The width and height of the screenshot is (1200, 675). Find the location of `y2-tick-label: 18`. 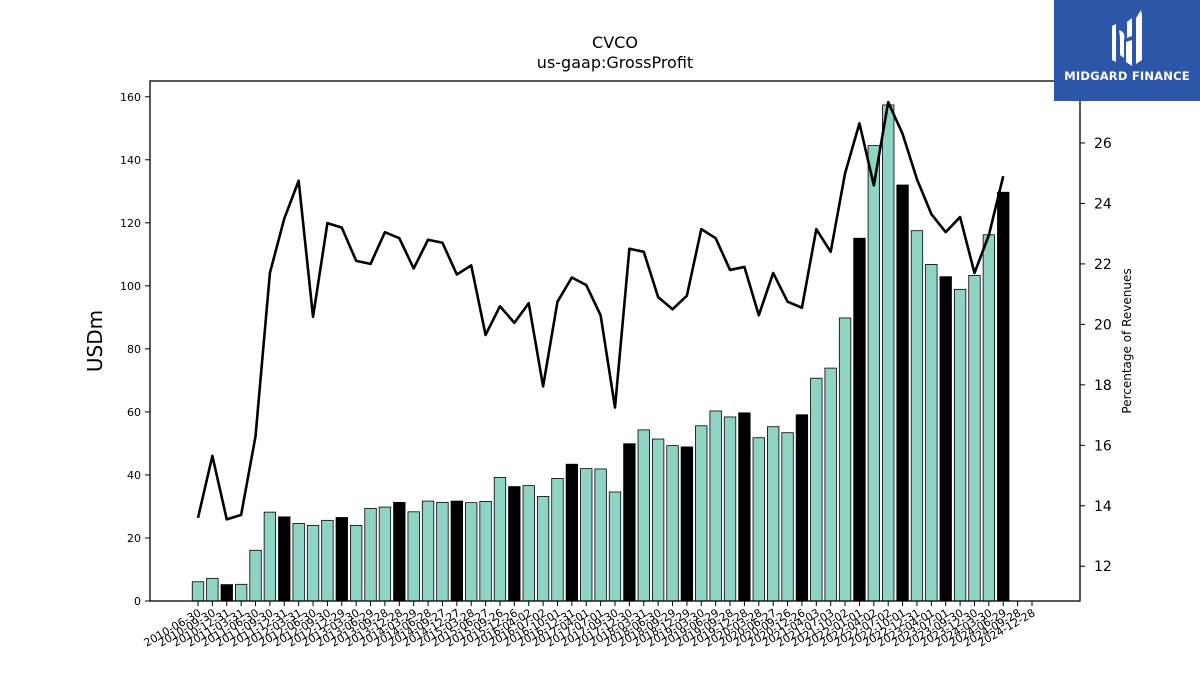

y2-tick-label: 18 is located at coordinates (1103, 386).